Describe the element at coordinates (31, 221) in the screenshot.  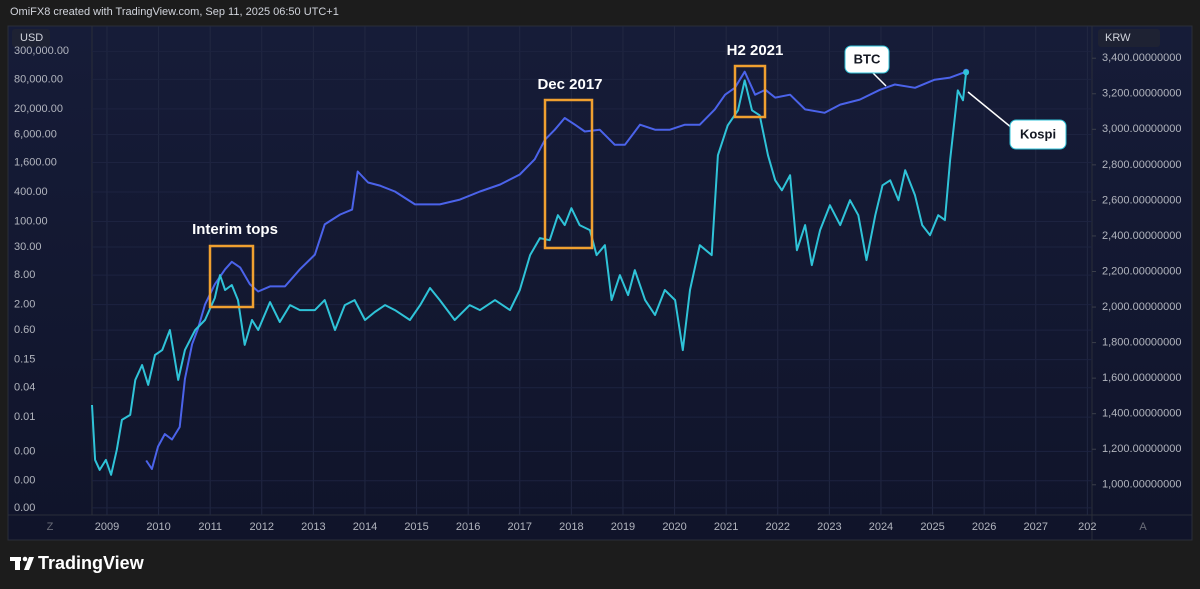
I see `y-tick-label: 100.00` at that location.